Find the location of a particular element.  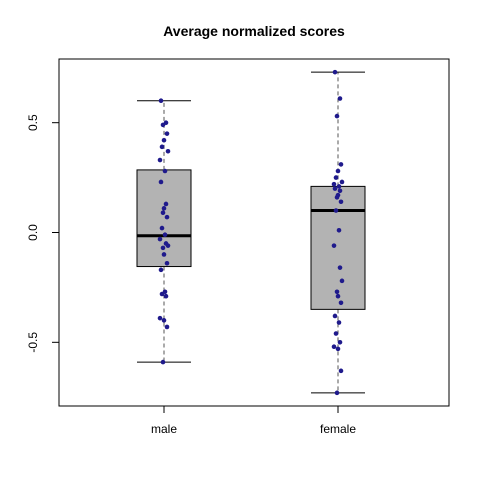

y-axis: -0.5 0.0 0.5 is located at coordinates (43, 233).